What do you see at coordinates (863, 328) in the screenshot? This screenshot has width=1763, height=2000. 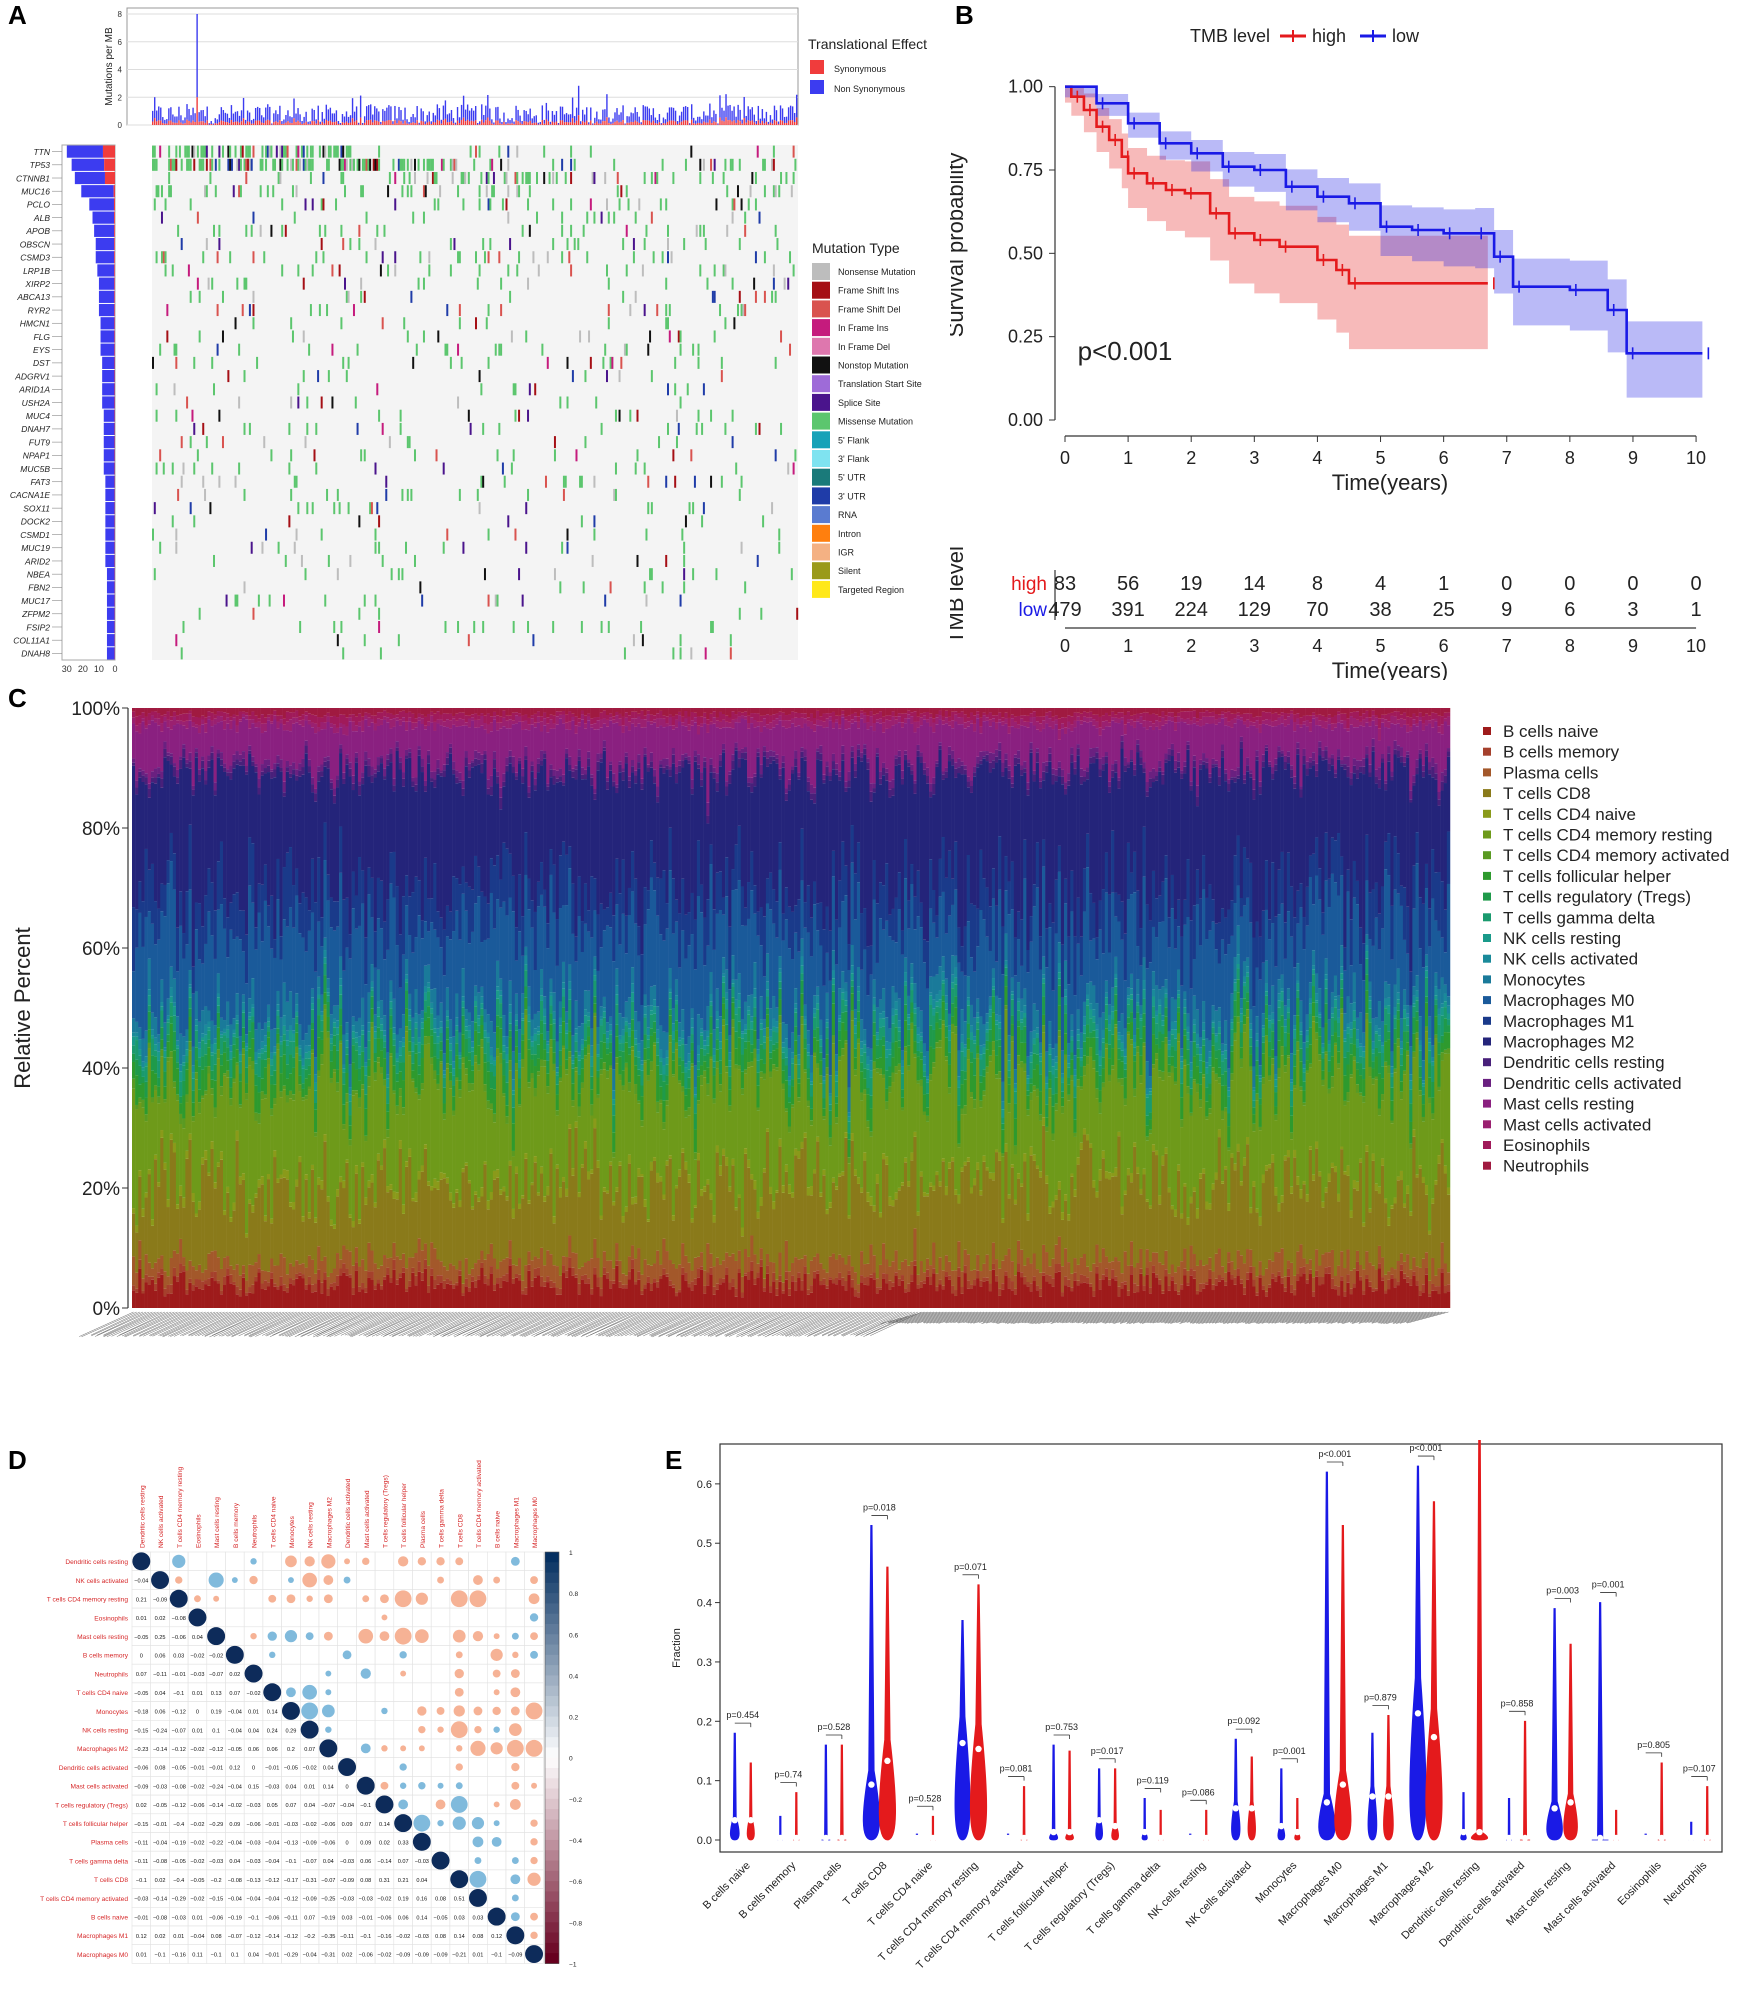 I see `mutation-type-label: In Frame Ins` at bounding box center [863, 328].